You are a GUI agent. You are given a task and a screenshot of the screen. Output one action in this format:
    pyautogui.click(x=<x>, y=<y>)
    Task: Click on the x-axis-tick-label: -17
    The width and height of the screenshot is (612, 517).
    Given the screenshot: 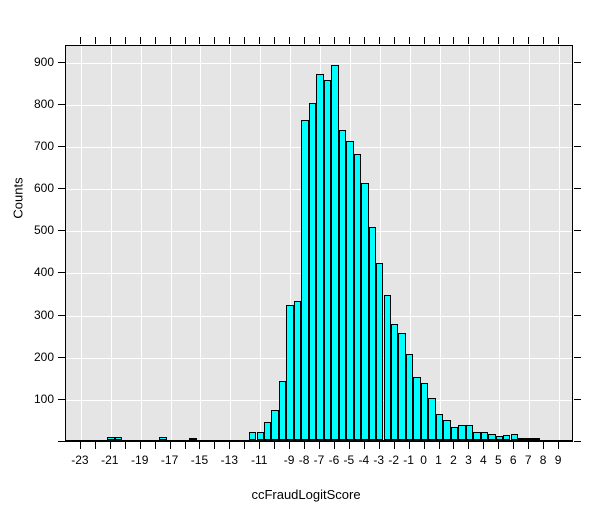 What is the action you would take?
    pyautogui.click(x=169, y=460)
    